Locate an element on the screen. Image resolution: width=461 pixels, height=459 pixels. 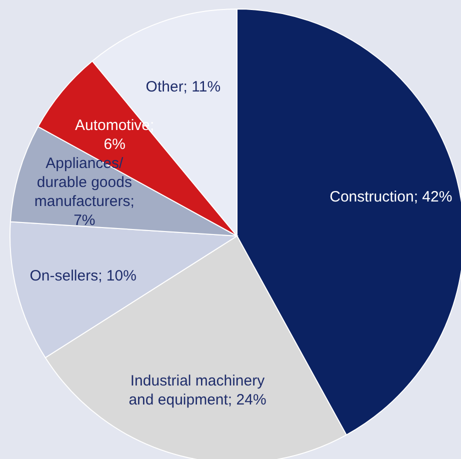
slice-label: On-sellers; 10% is located at coordinates (83, 275).